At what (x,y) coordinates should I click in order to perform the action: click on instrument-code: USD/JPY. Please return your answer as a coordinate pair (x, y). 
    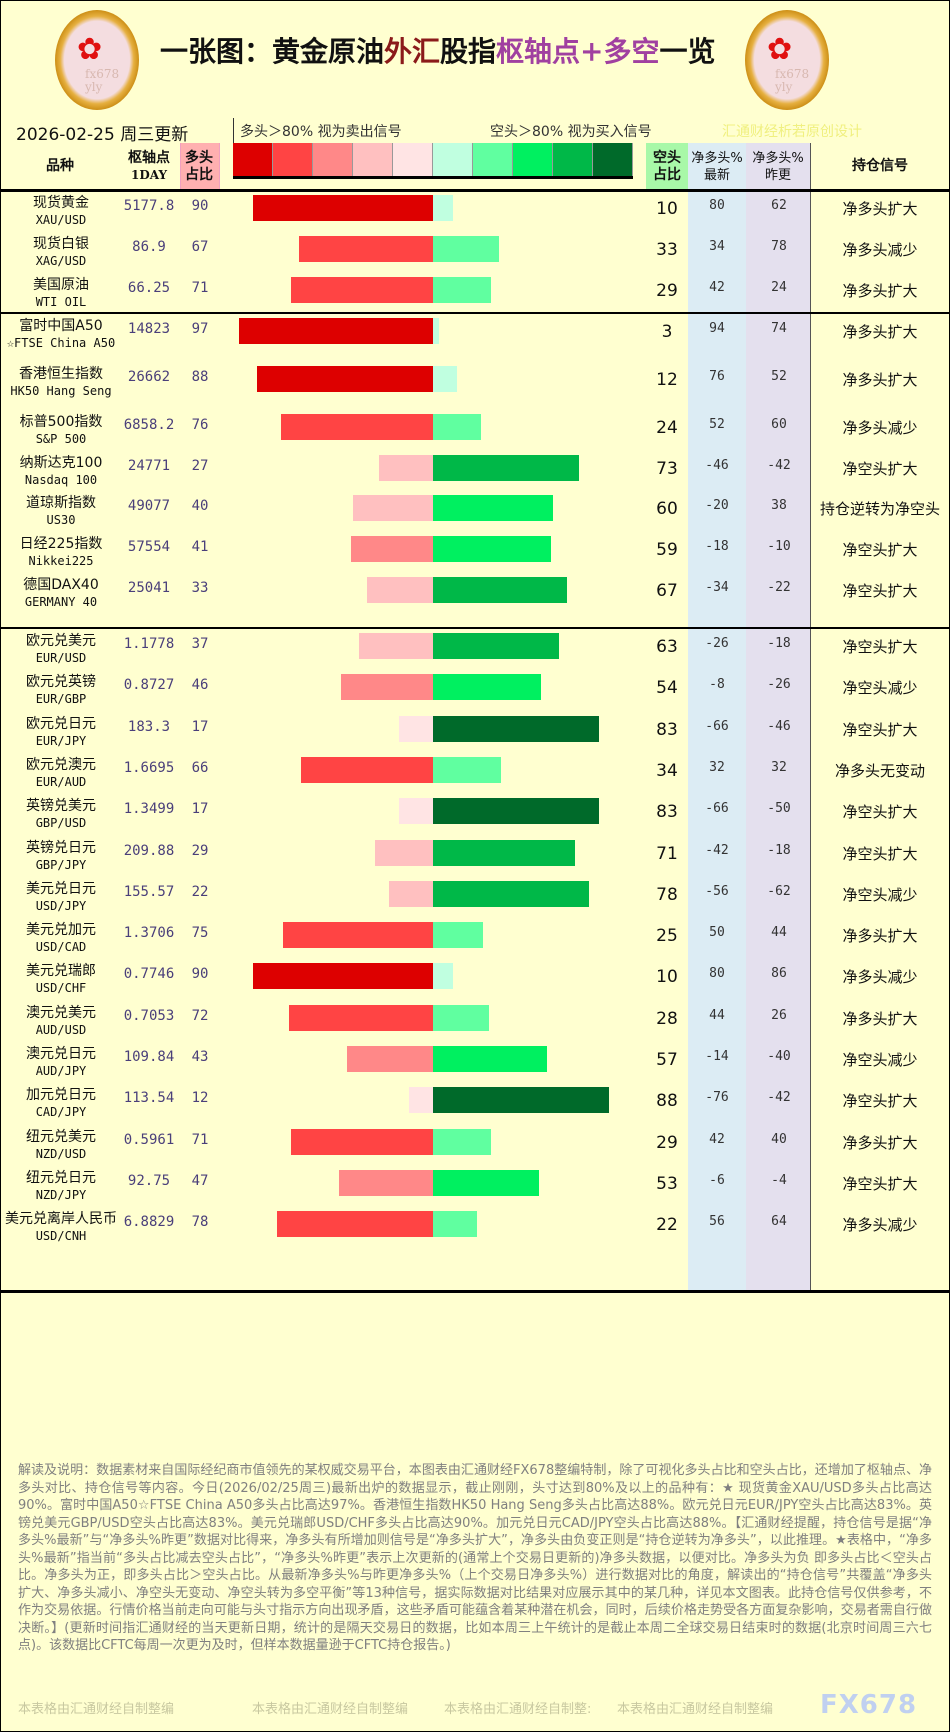
    Looking at the image, I should click on (61, 905).